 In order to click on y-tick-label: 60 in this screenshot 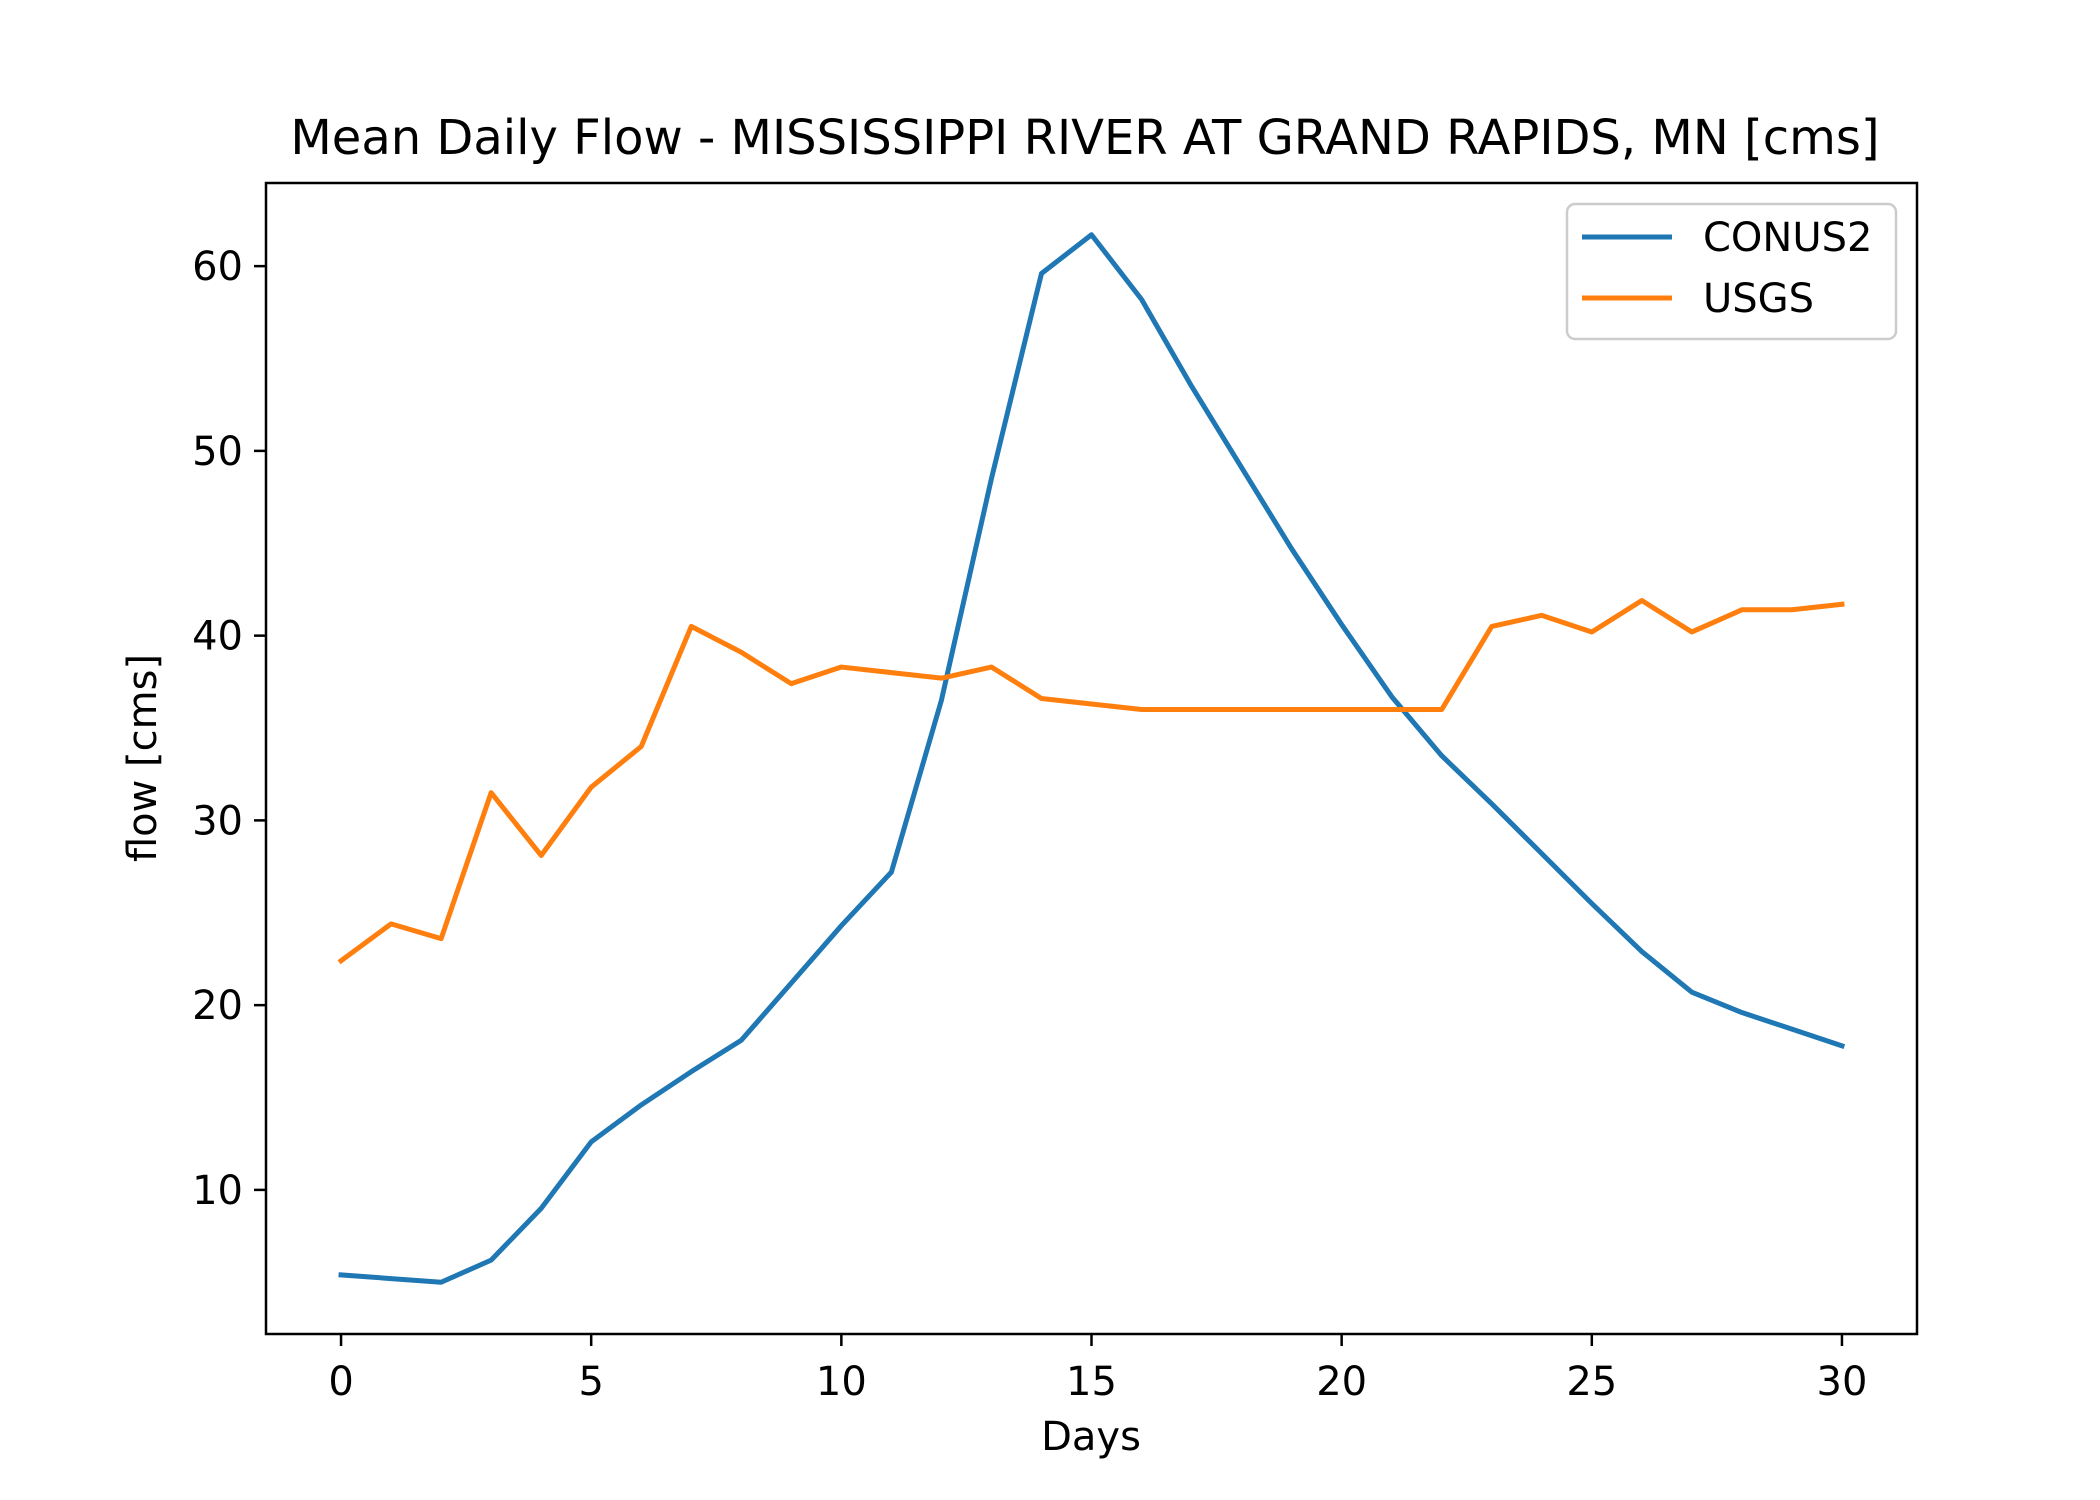, I will do `click(217, 267)`.